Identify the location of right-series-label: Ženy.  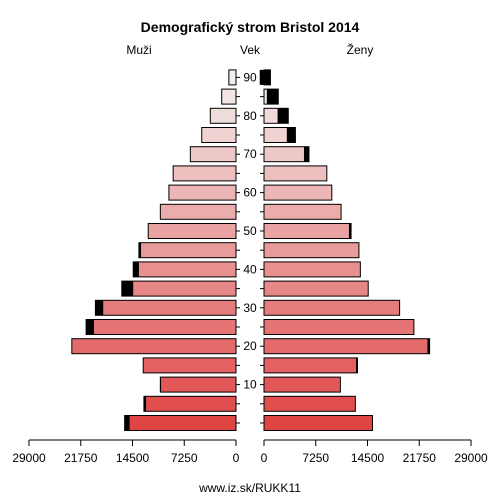
(360, 49).